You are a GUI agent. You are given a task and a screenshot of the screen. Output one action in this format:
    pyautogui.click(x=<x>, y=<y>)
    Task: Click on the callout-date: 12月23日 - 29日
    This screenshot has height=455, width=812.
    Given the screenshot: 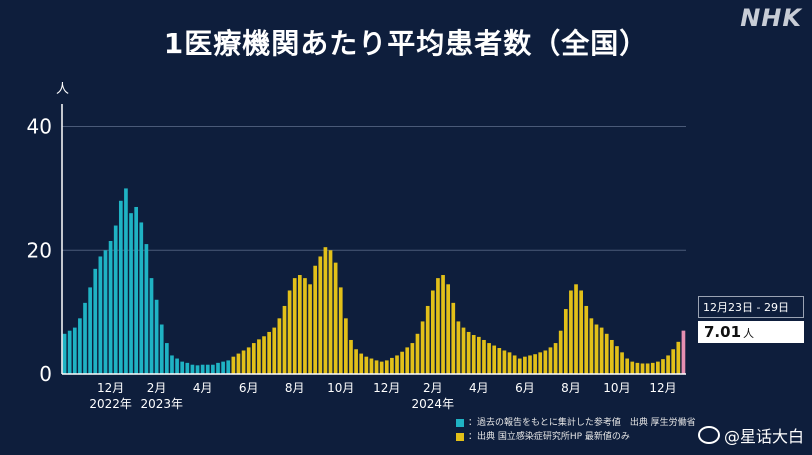 What is the action you would take?
    pyautogui.click(x=751, y=307)
    